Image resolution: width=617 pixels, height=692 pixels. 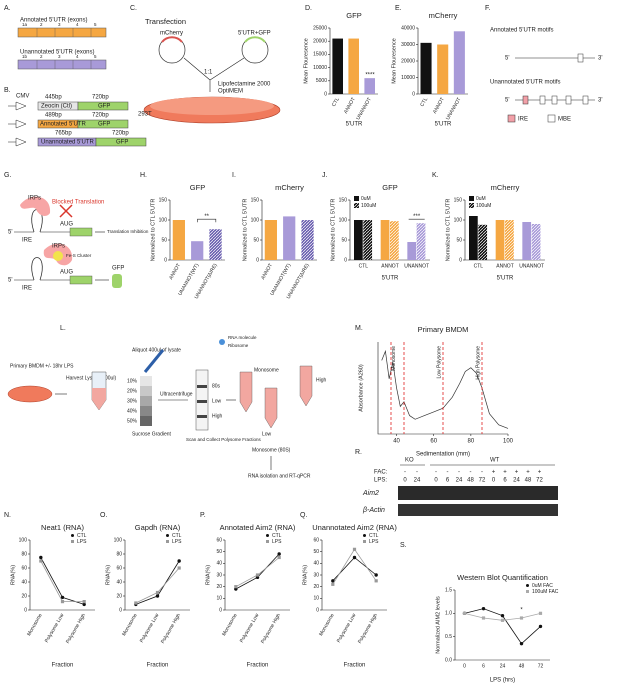 I want to click on label: OptiMEM, so click(x=230, y=92).